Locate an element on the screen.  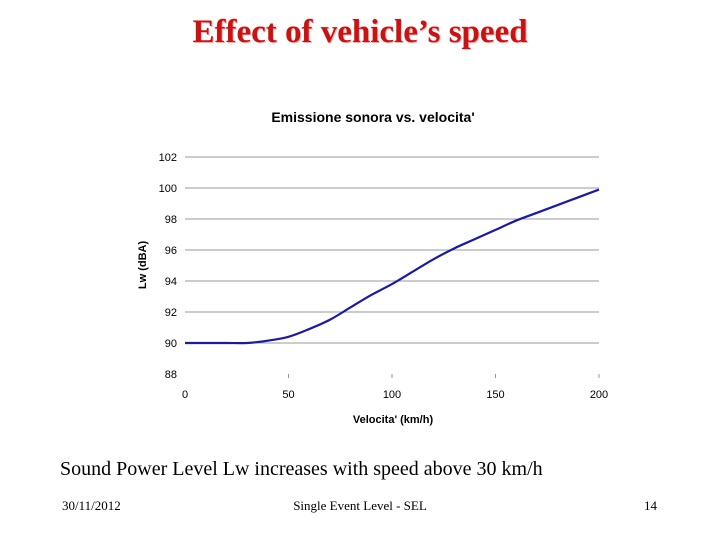
chart-title: Emissione sonora vs. velocita' is located at coordinates (372, 117).